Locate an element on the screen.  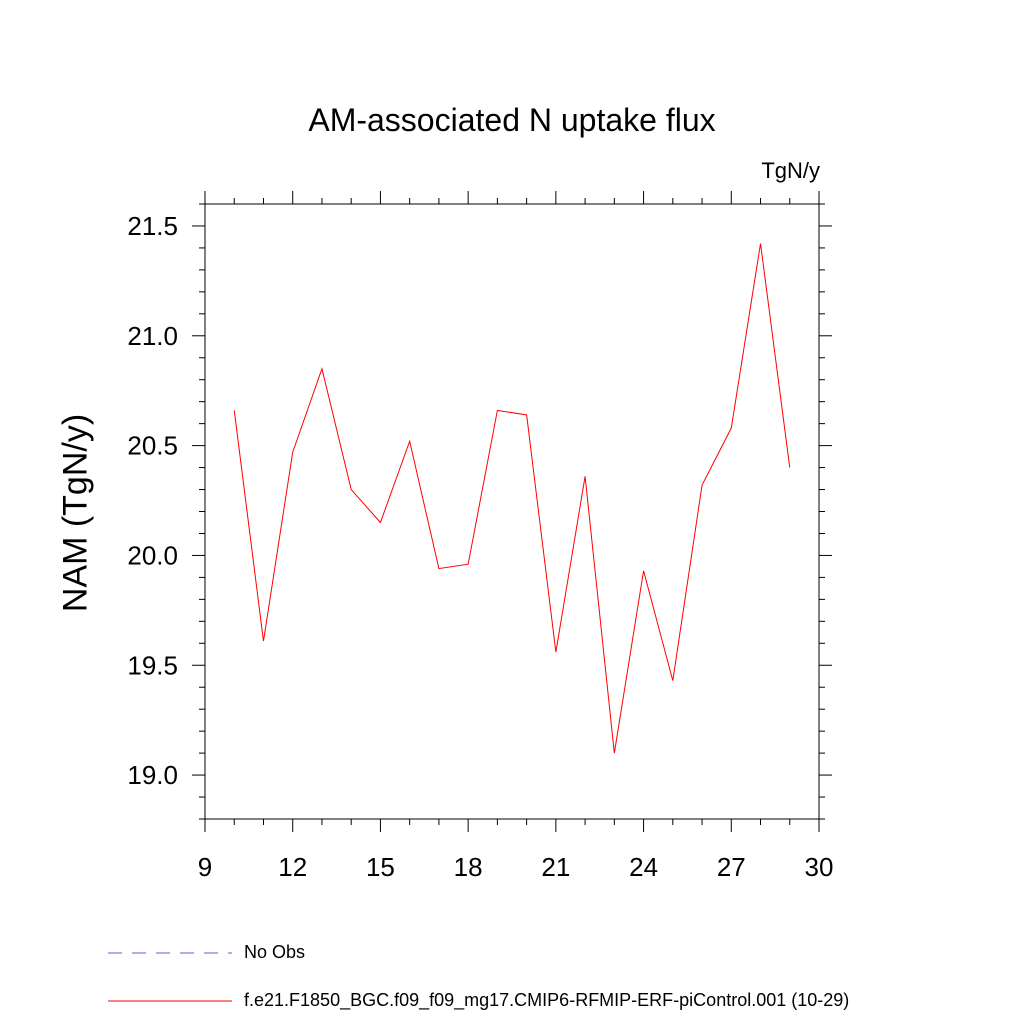
y-tick-label: 21.0 is located at coordinates (152, 336).